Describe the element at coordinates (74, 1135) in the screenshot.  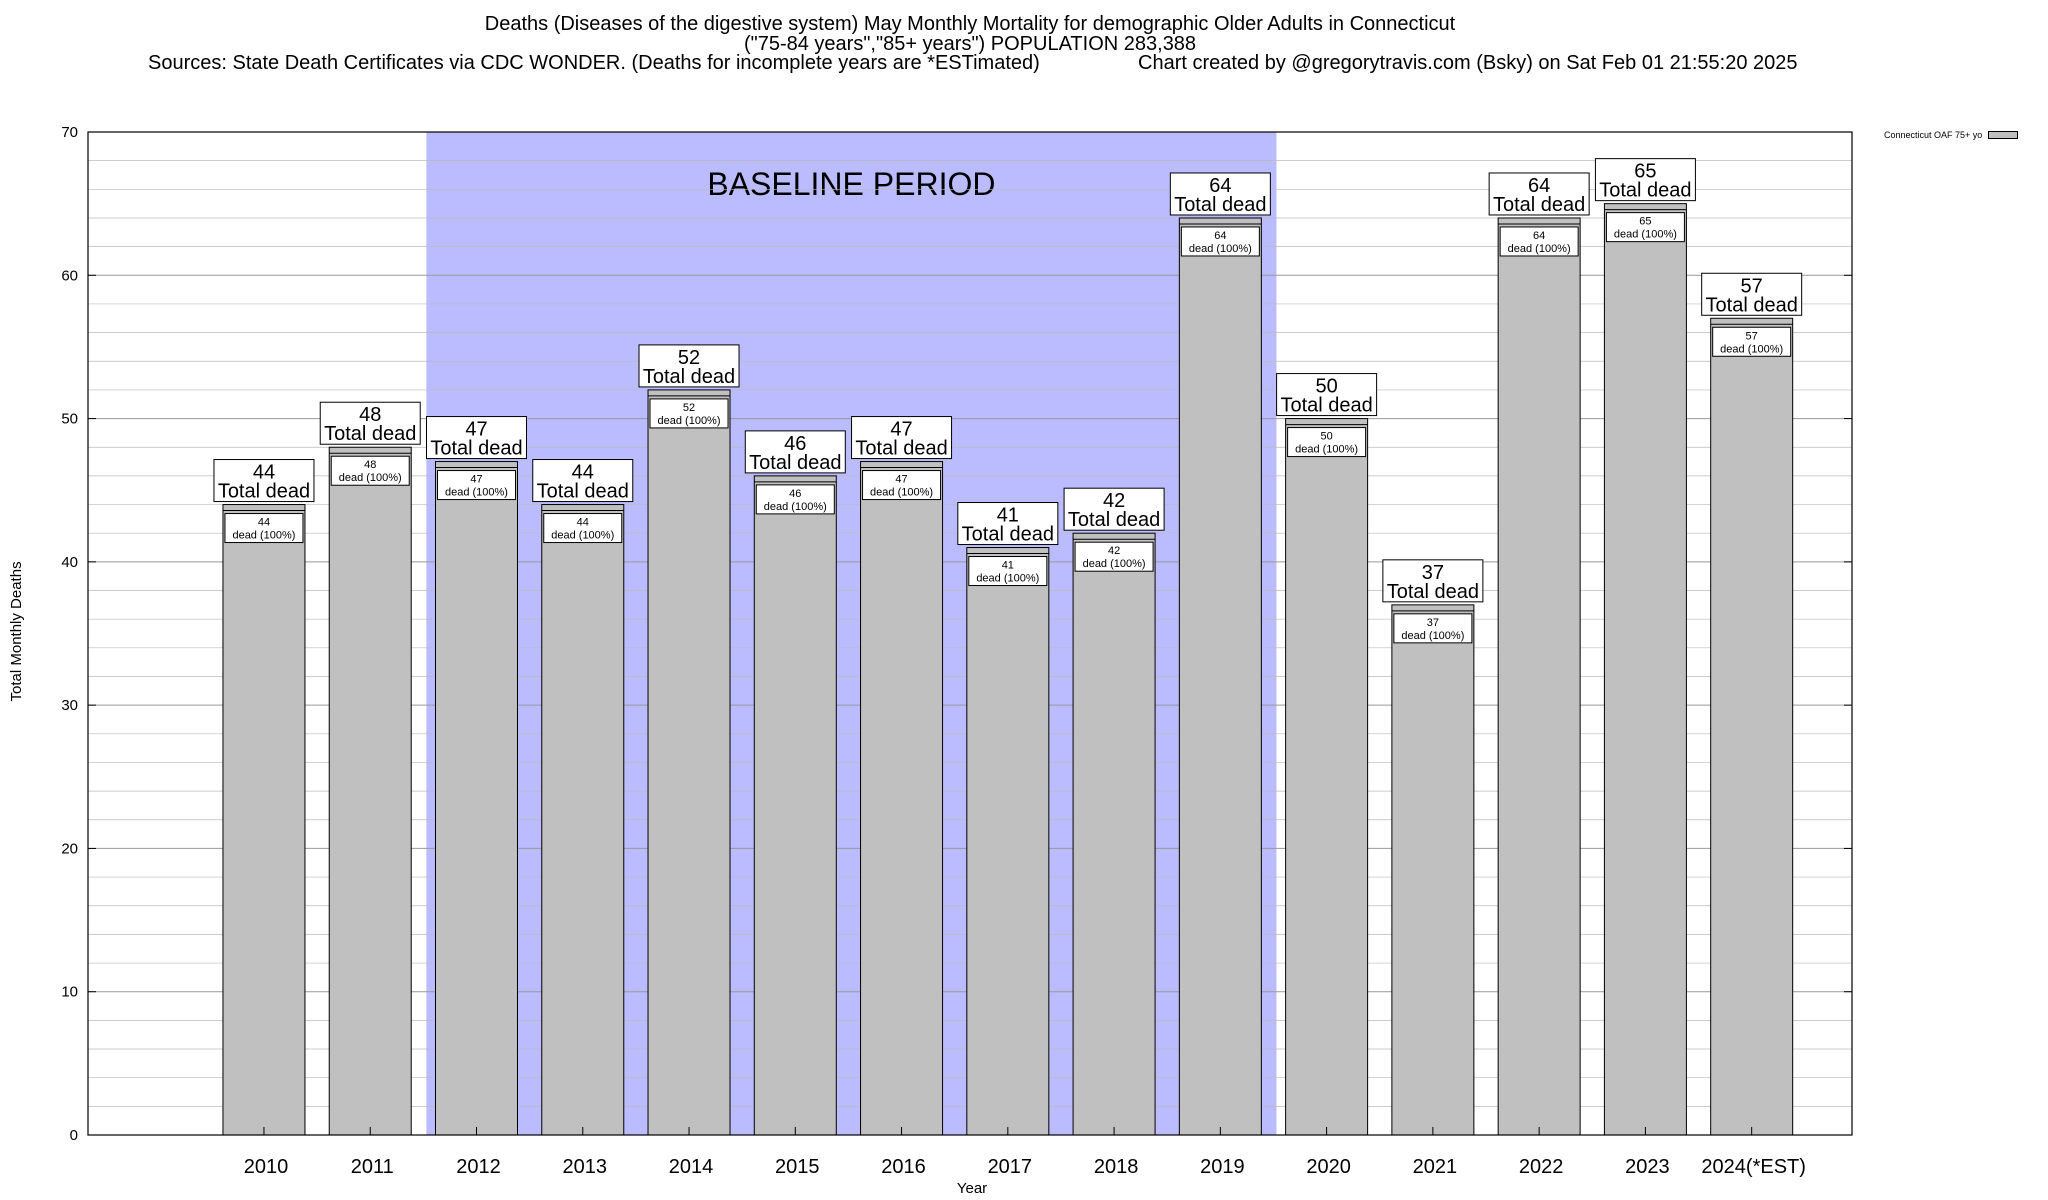
I see `y-tick-label: 0` at that location.